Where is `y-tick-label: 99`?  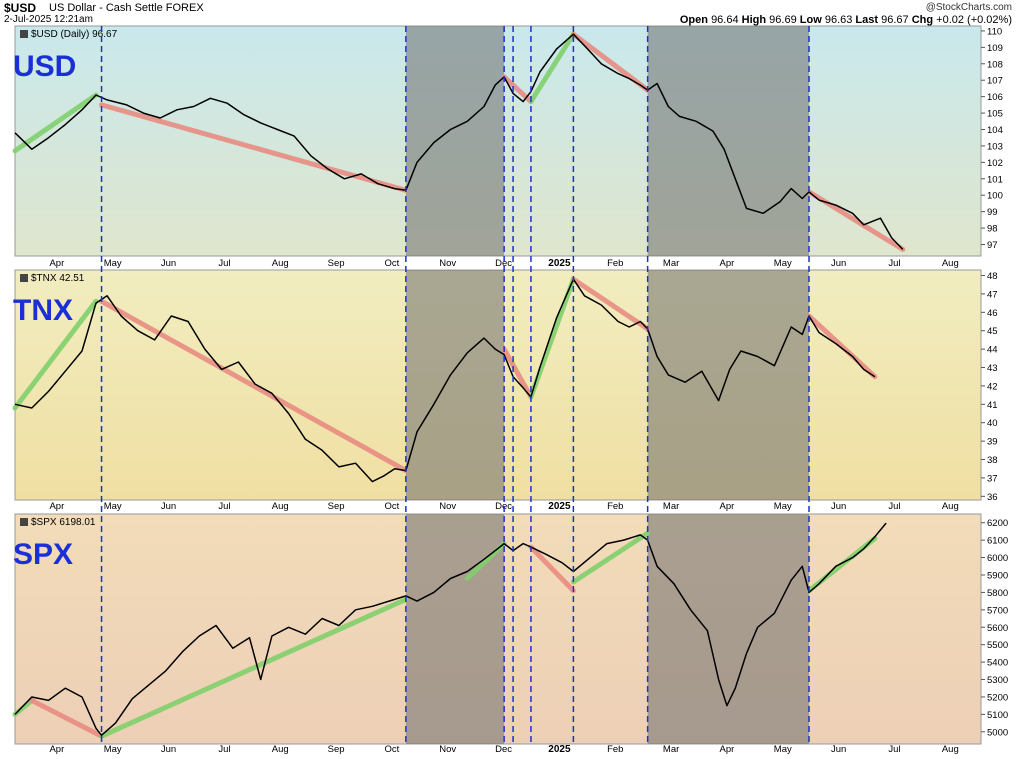
y-tick-label: 99 is located at coordinates (992, 212).